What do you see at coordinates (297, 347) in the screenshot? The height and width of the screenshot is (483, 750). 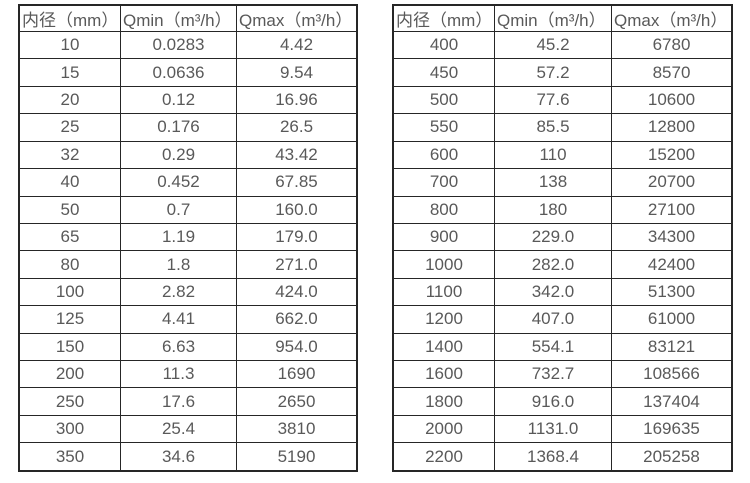 I see `table-cell: 954.0` at bounding box center [297, 347].